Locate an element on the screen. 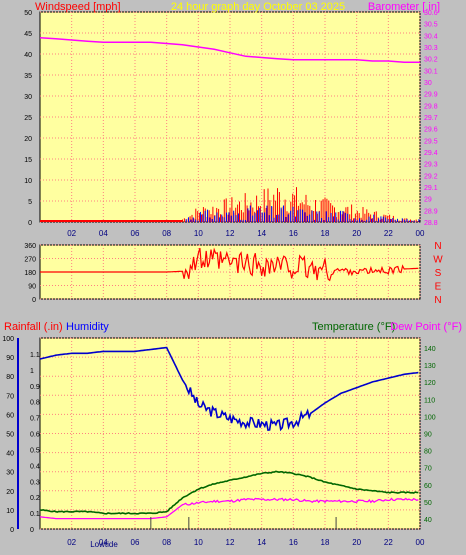 Image resolution: width=466 pixels, height=555 pixels. barometer-tick-label: 29.6 is located at coordinates (431, 130).